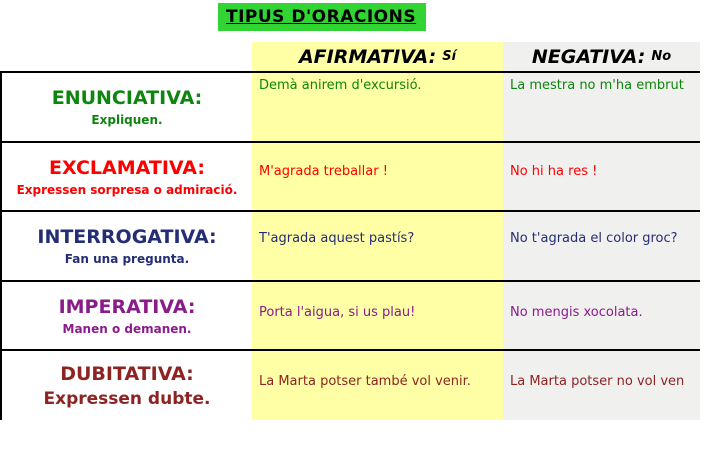 This screenshot has width=723, height=457. I want to click on cell-enunciativa-negative: La mestra no m'ha embrut, so click(601, 108).